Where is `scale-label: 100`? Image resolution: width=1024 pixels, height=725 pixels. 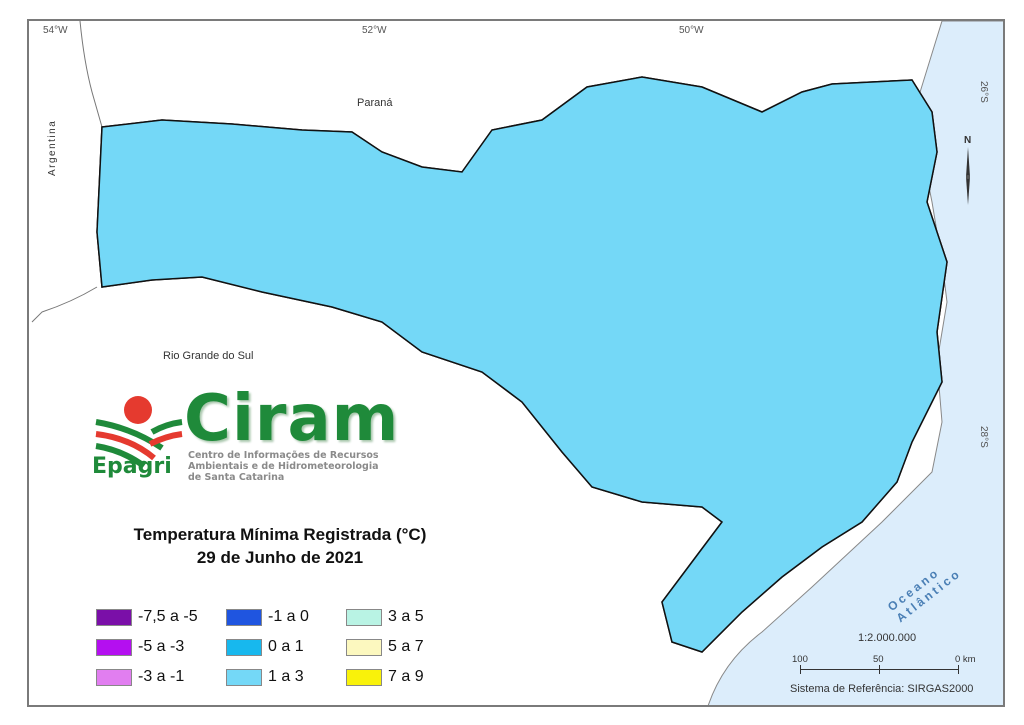
scale-label: 100 is located at coordinates (800, 659).